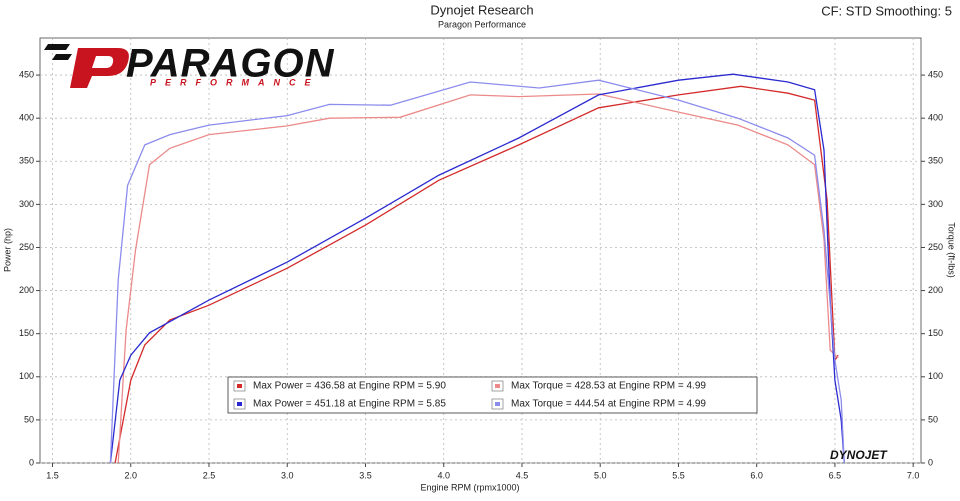 The height and width of the screenshot is (501, 960). Describe the element at coordinates (935, 118) in the screenshot. I see `y2-tick-label: 400` at that location.